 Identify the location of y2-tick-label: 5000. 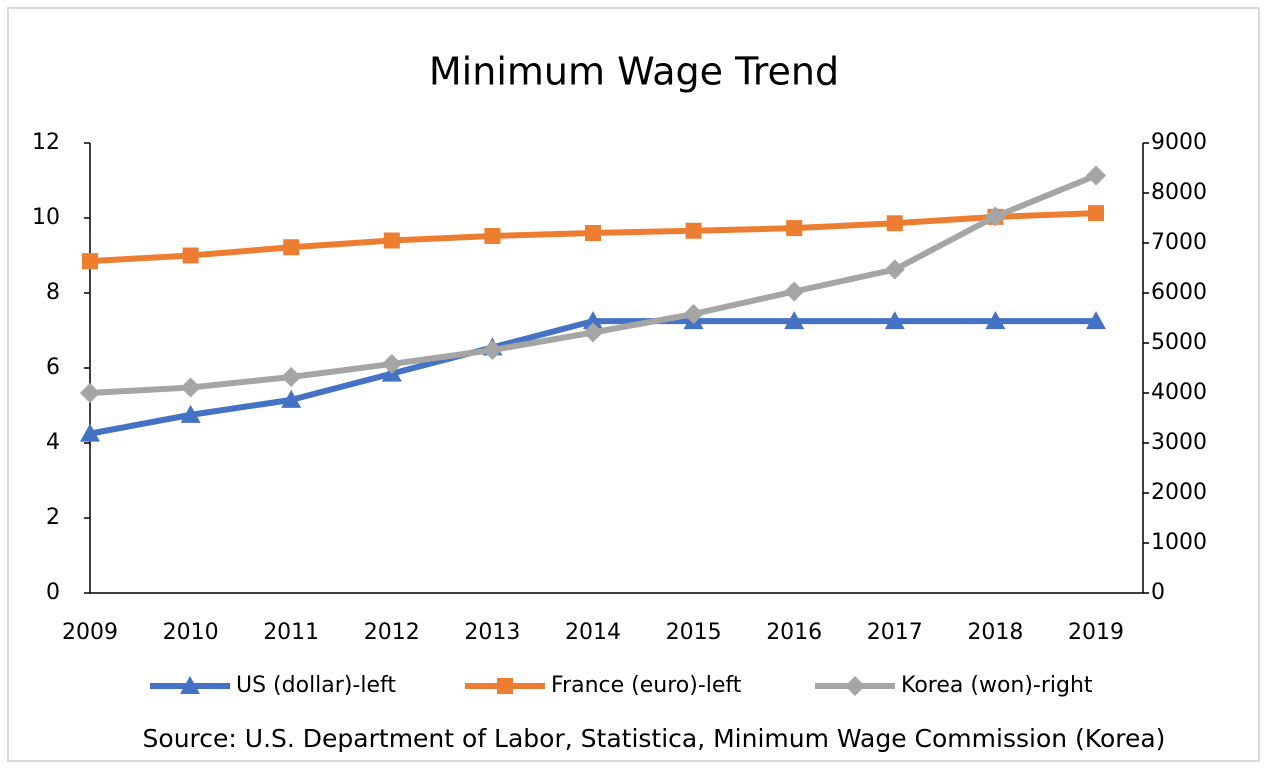
(1179, 342).